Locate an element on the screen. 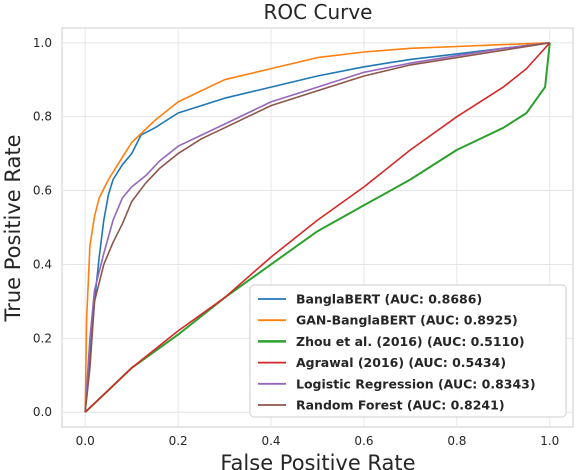 Image resolution: width=578 pixels, height=470 pixels. y-tick-label: 0.8 is located at coordinates (42, 117).